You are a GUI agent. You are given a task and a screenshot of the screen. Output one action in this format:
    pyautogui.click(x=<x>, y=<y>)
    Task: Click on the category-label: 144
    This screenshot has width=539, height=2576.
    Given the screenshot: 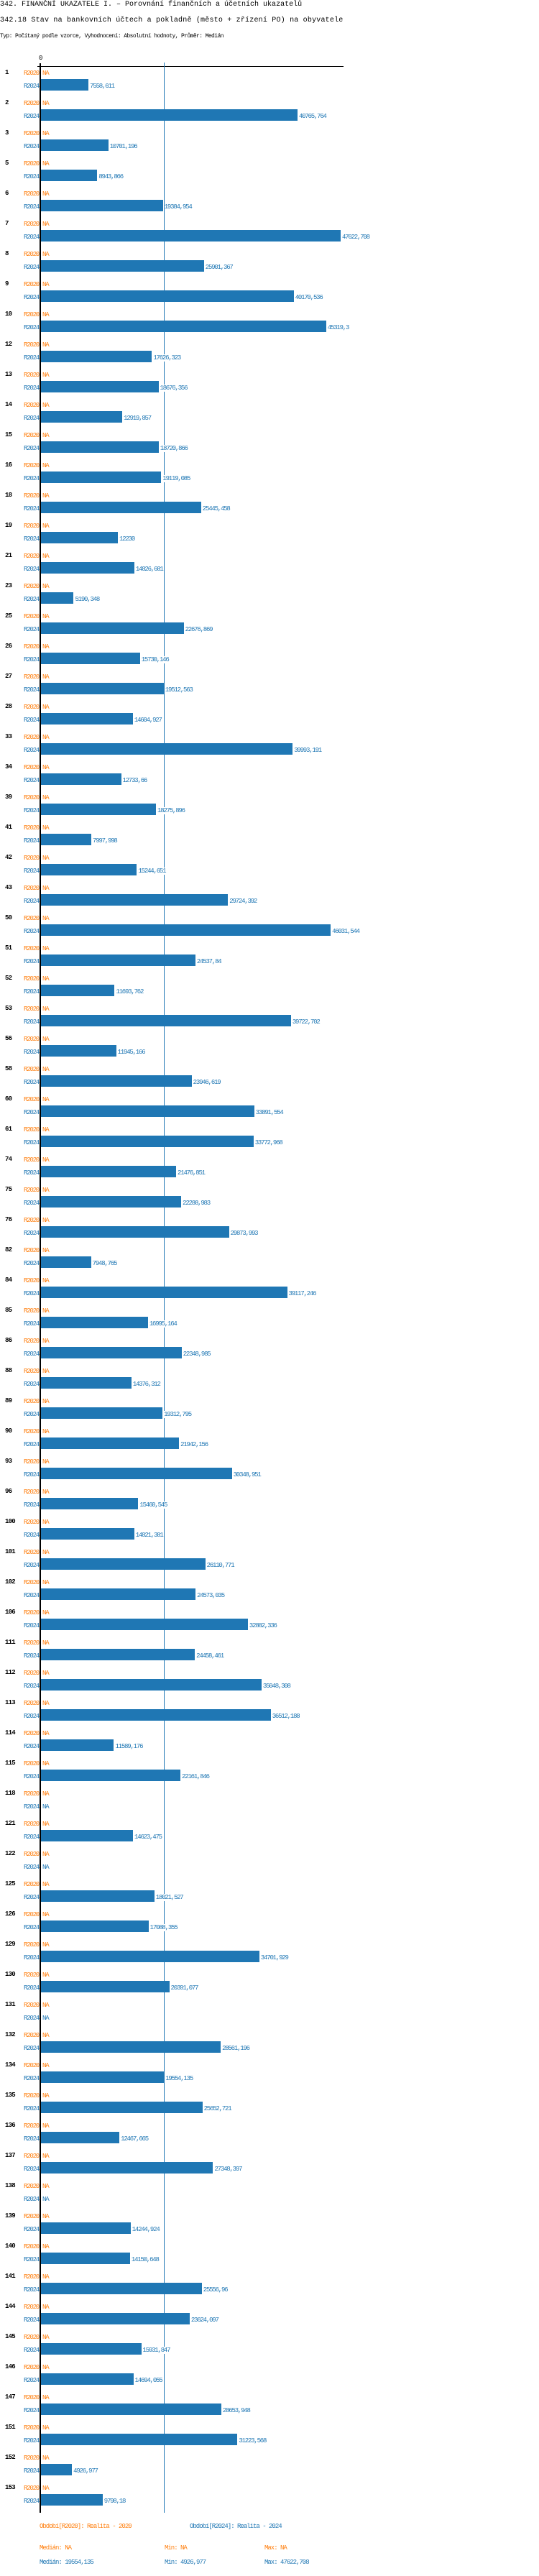 What is the action you would take?
    pyautogui.click(x=10, y=2306)
    